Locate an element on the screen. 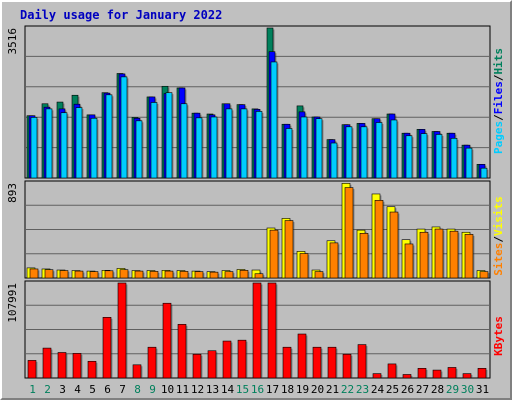 The height and width of the screenshot is (400, 512). x-tick-label-day-12: 12 is located at coordinates (197, 389).